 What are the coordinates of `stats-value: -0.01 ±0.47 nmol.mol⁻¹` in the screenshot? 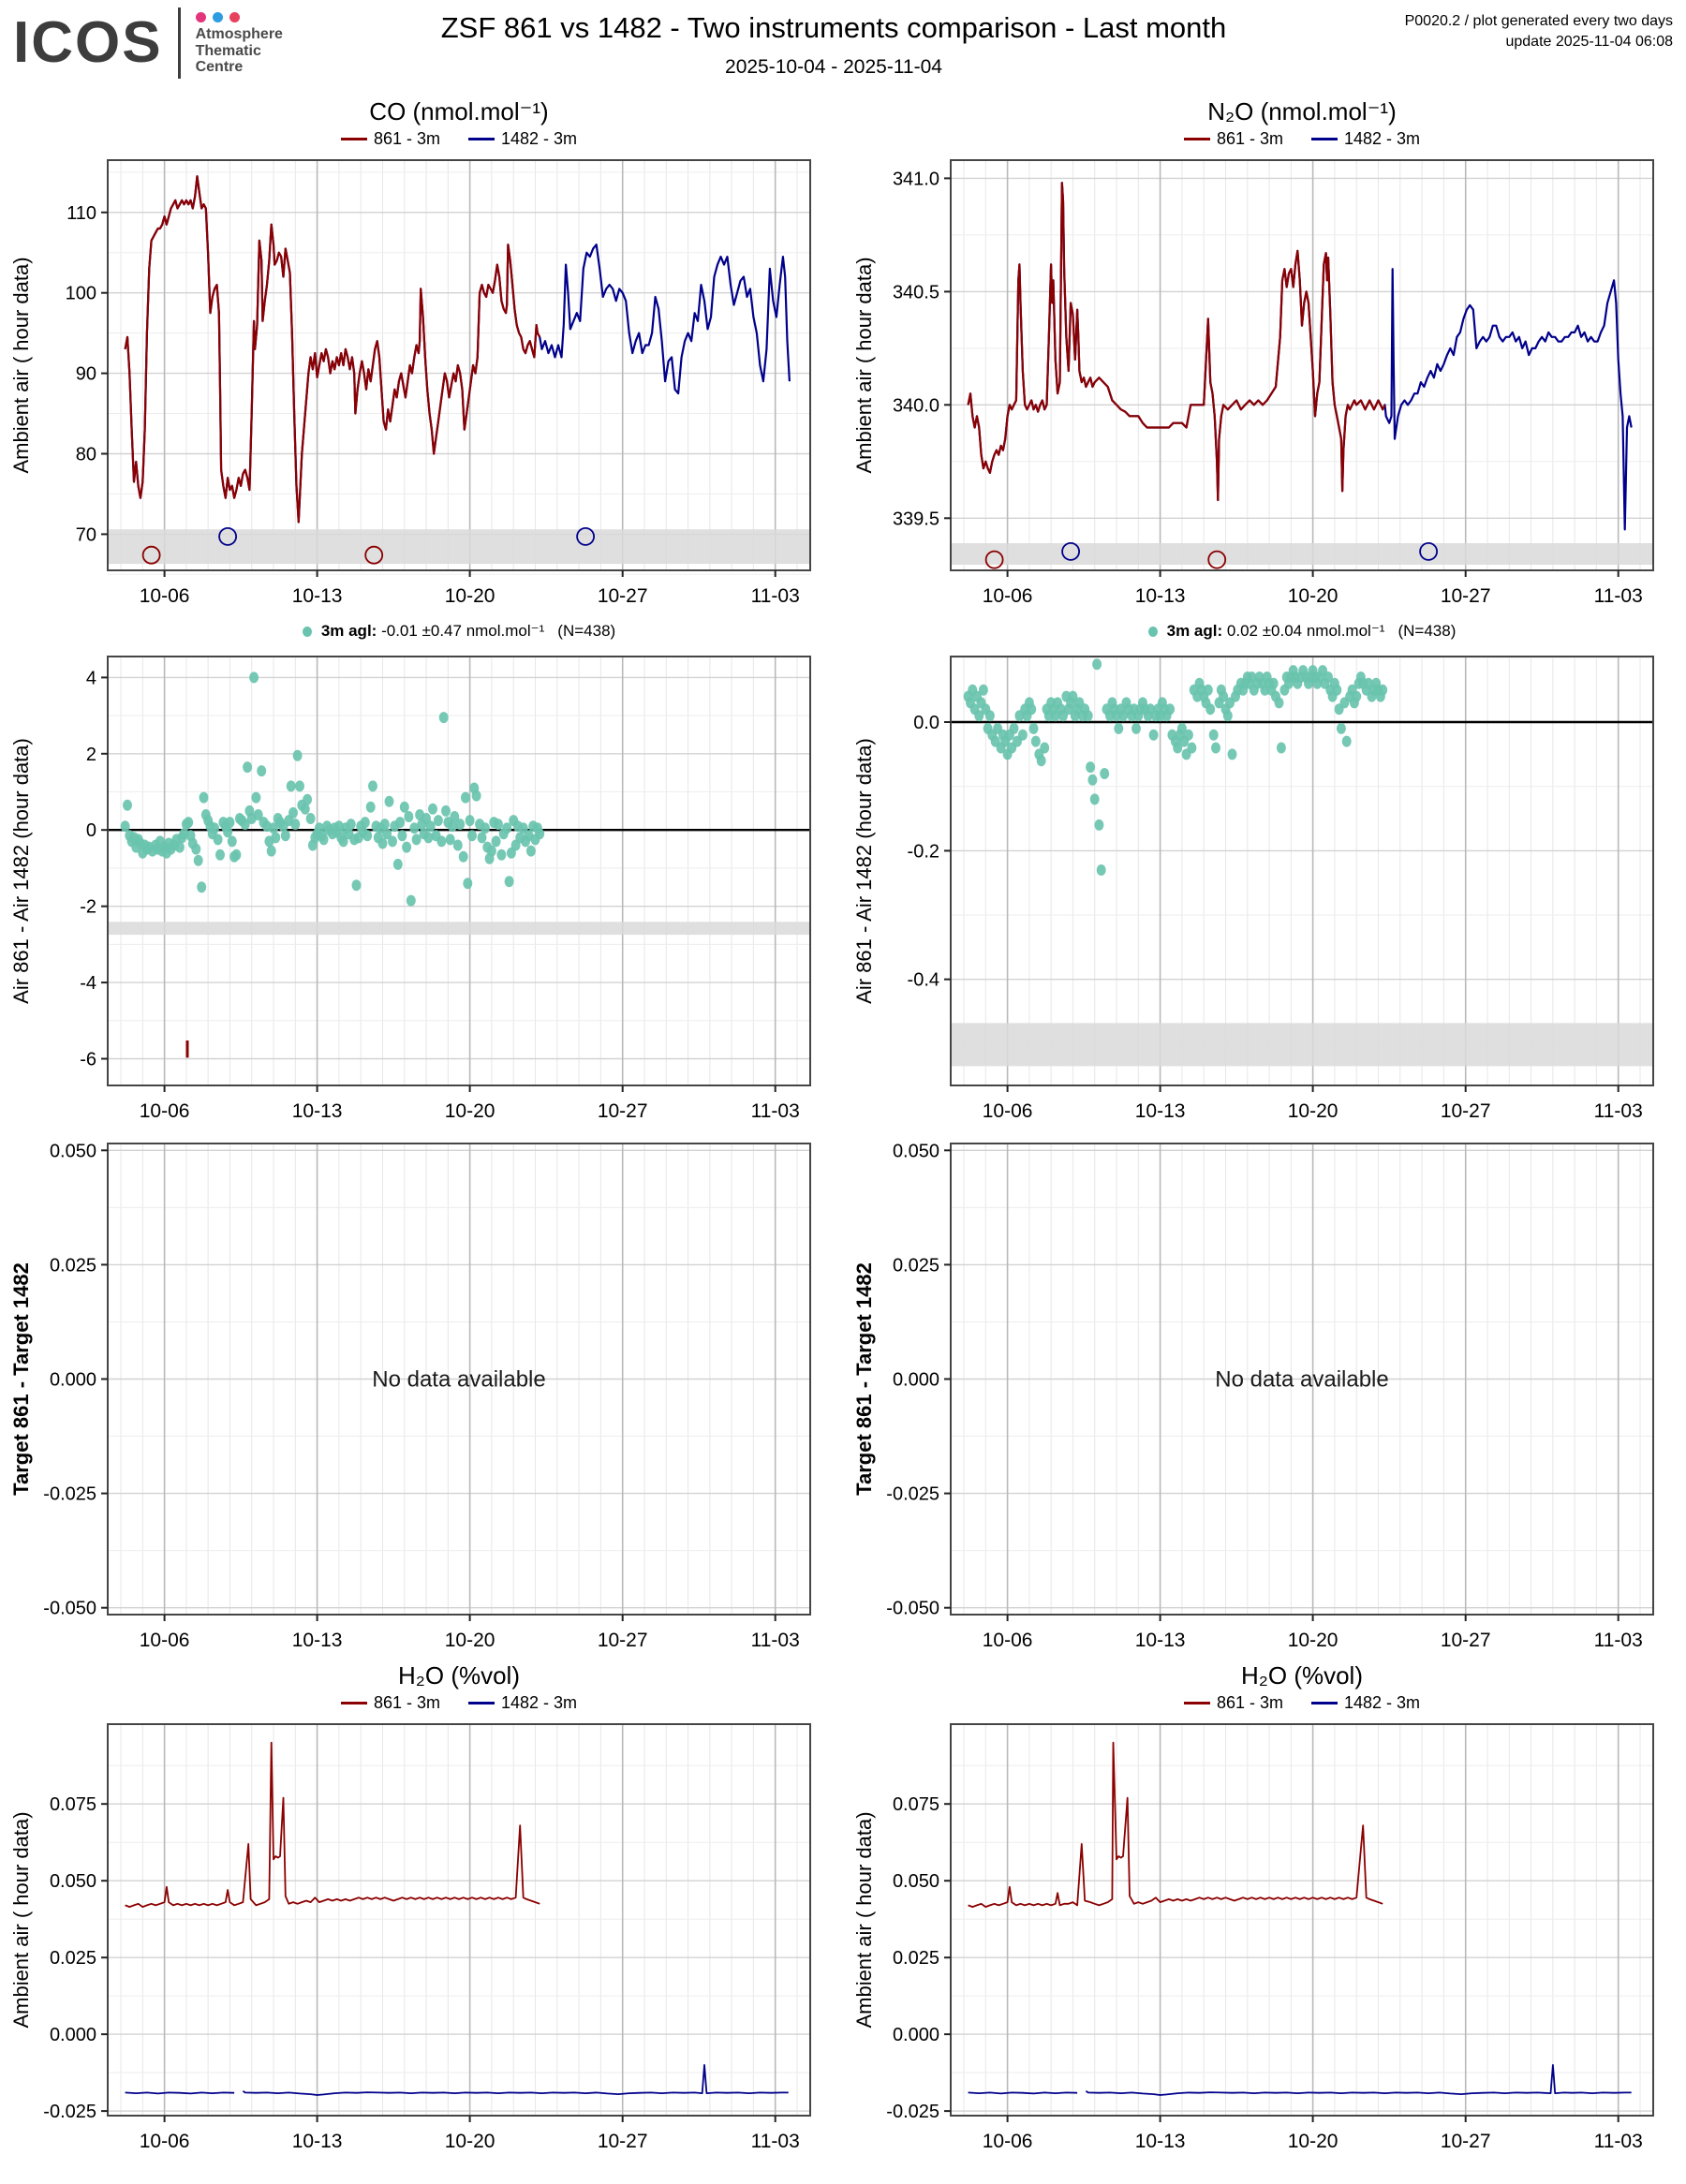 It's located at (463, 631).